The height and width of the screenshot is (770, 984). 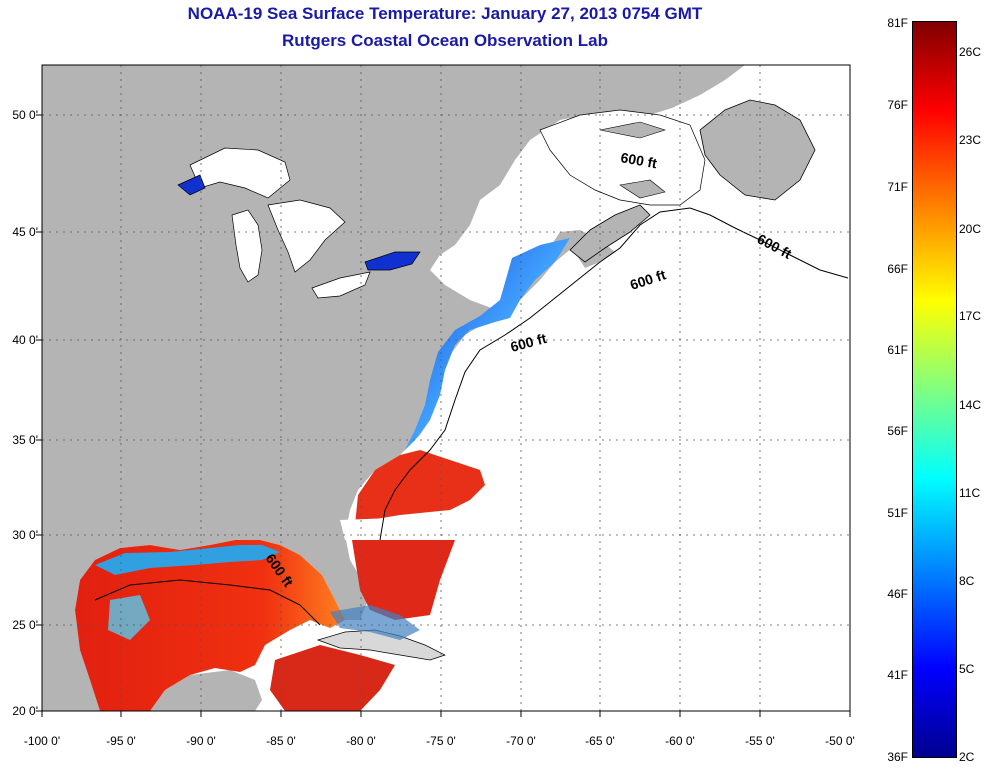 What do you see at coordinates (25, 625) in the screenshot?
I see `lat-tick-label: 25 0'` at bounding box center [25, 625].